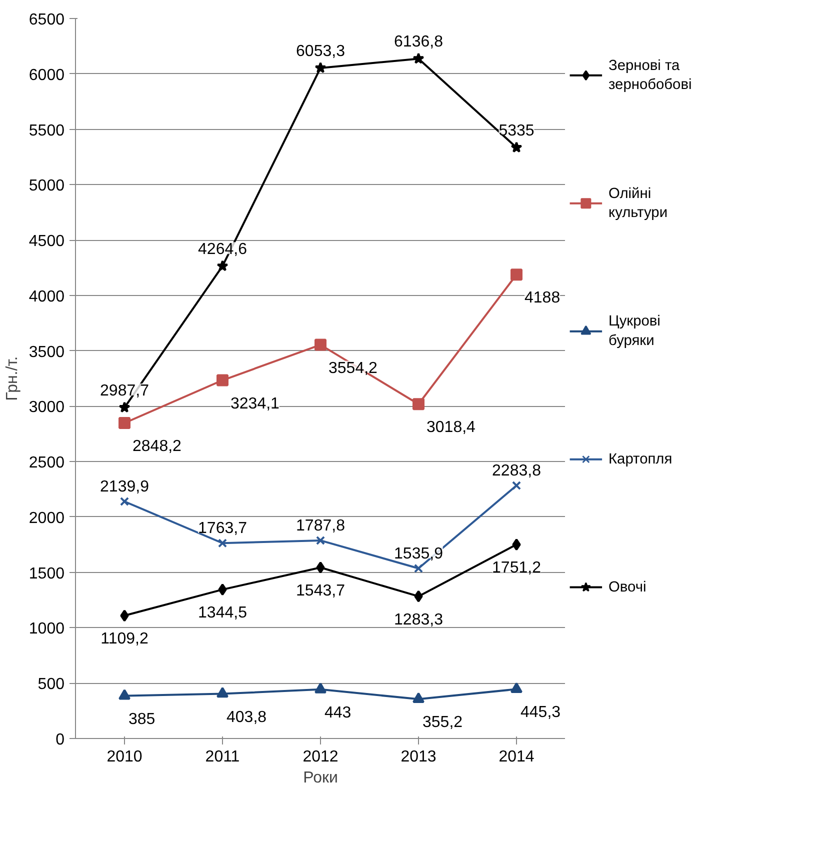  Describe the element at coordinates (46, 75) in the screenshot. I see `y-tick-label: 6000` at that location.